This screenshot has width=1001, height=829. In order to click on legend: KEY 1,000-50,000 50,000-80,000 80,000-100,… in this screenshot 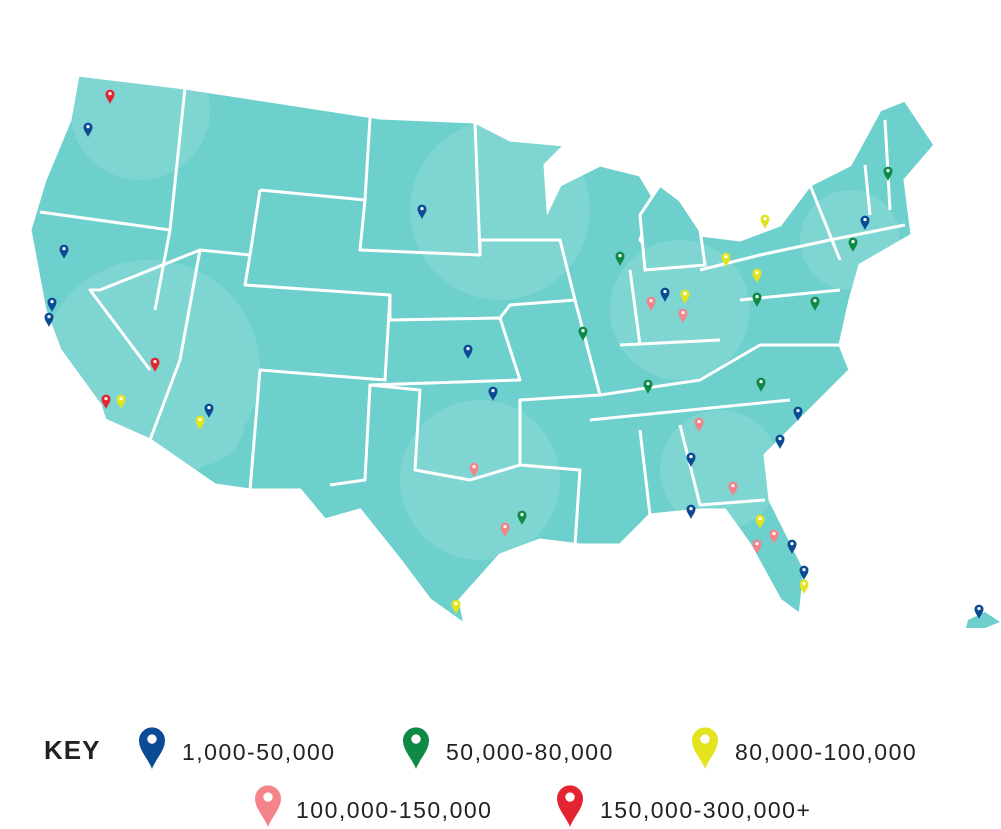, I will do `click(480, 777)`.